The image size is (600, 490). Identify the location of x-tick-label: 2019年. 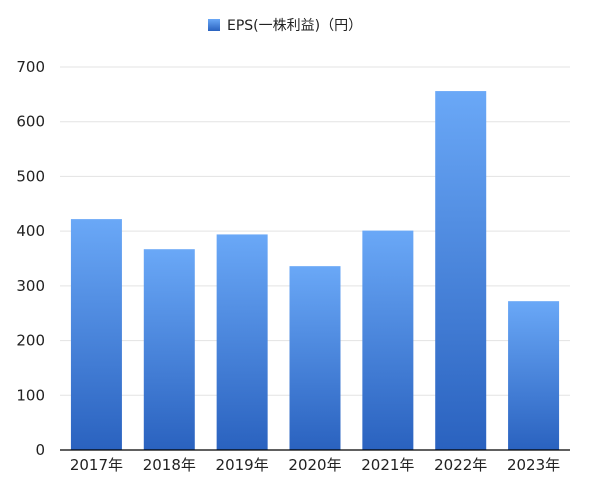
(242, 465).